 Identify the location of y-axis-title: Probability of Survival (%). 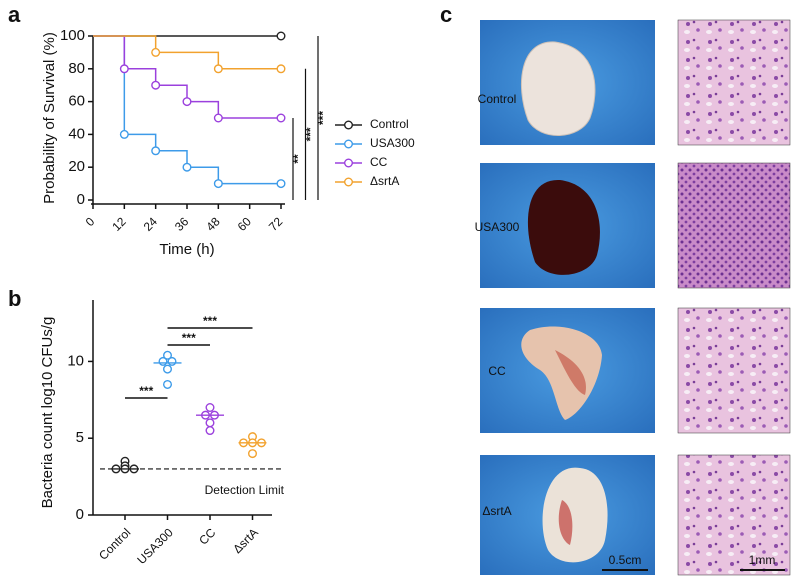
(49, 118).